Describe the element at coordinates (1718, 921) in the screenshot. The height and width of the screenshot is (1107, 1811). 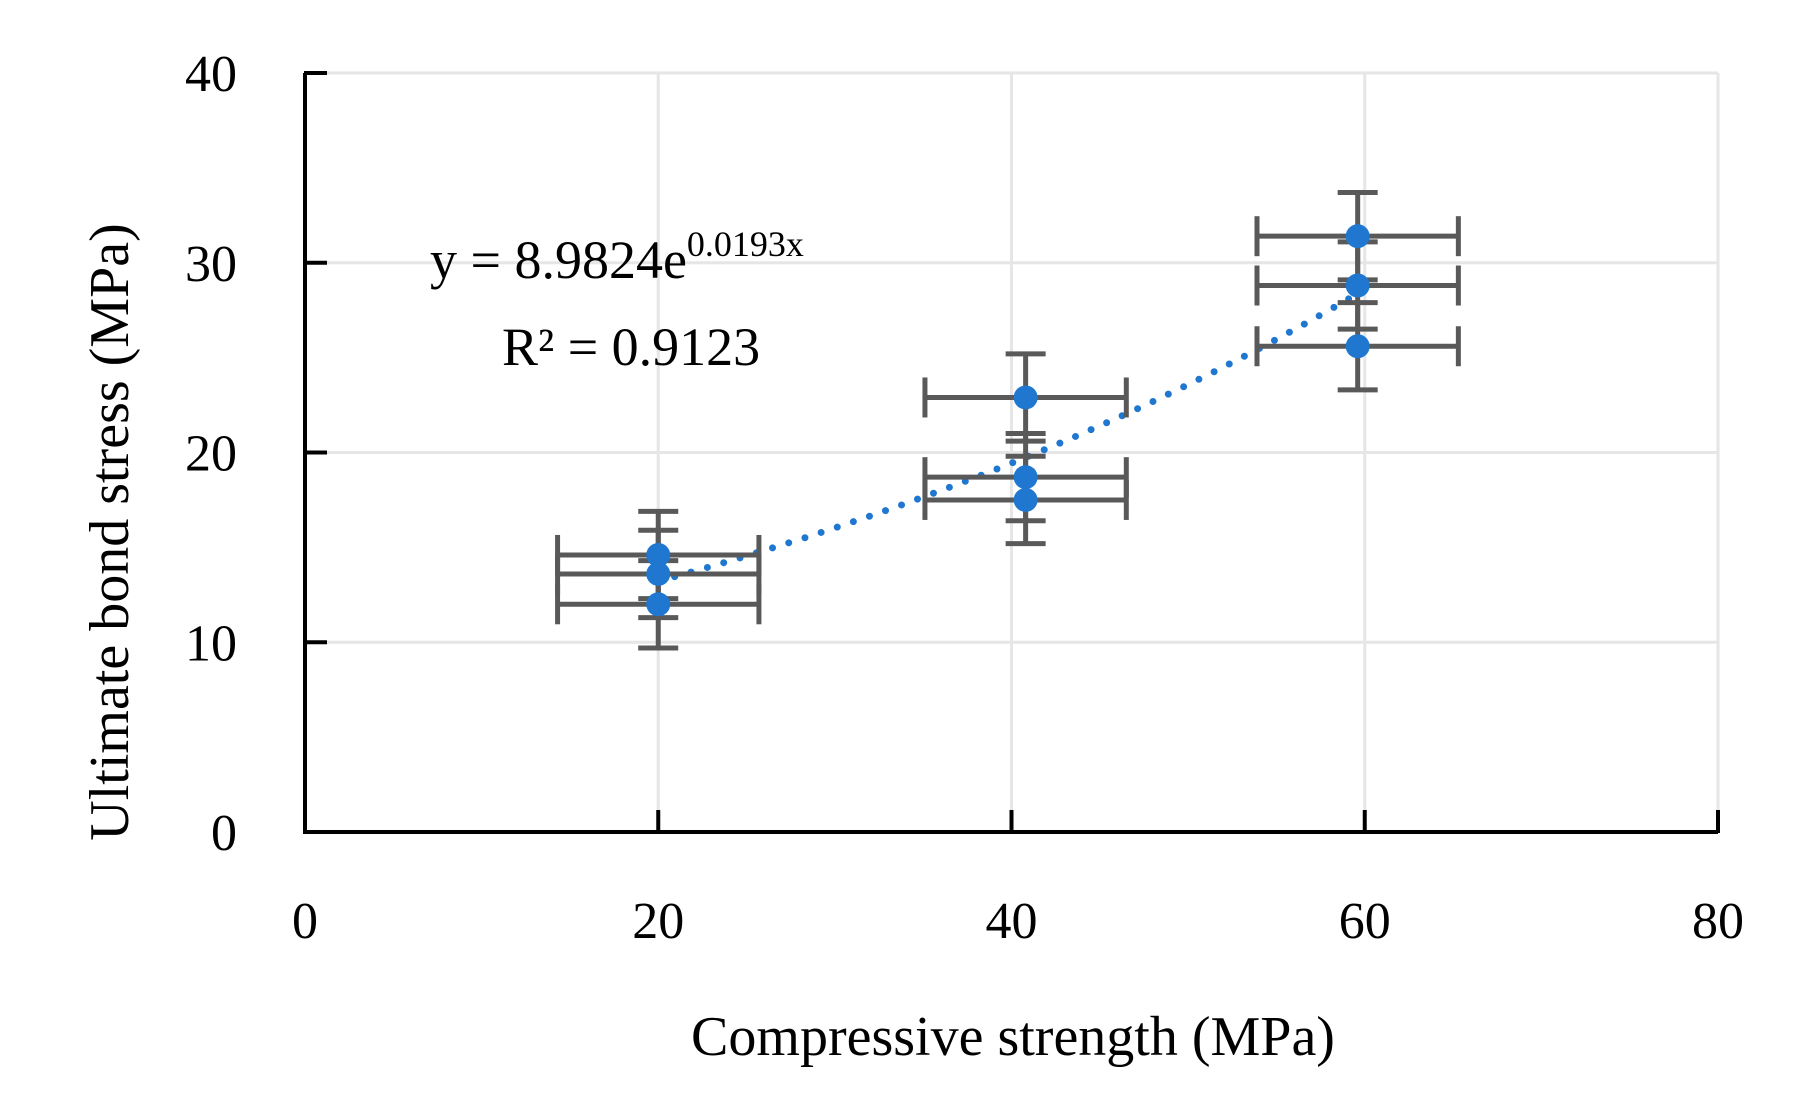
I see `x-tick-label: 80` at that location.